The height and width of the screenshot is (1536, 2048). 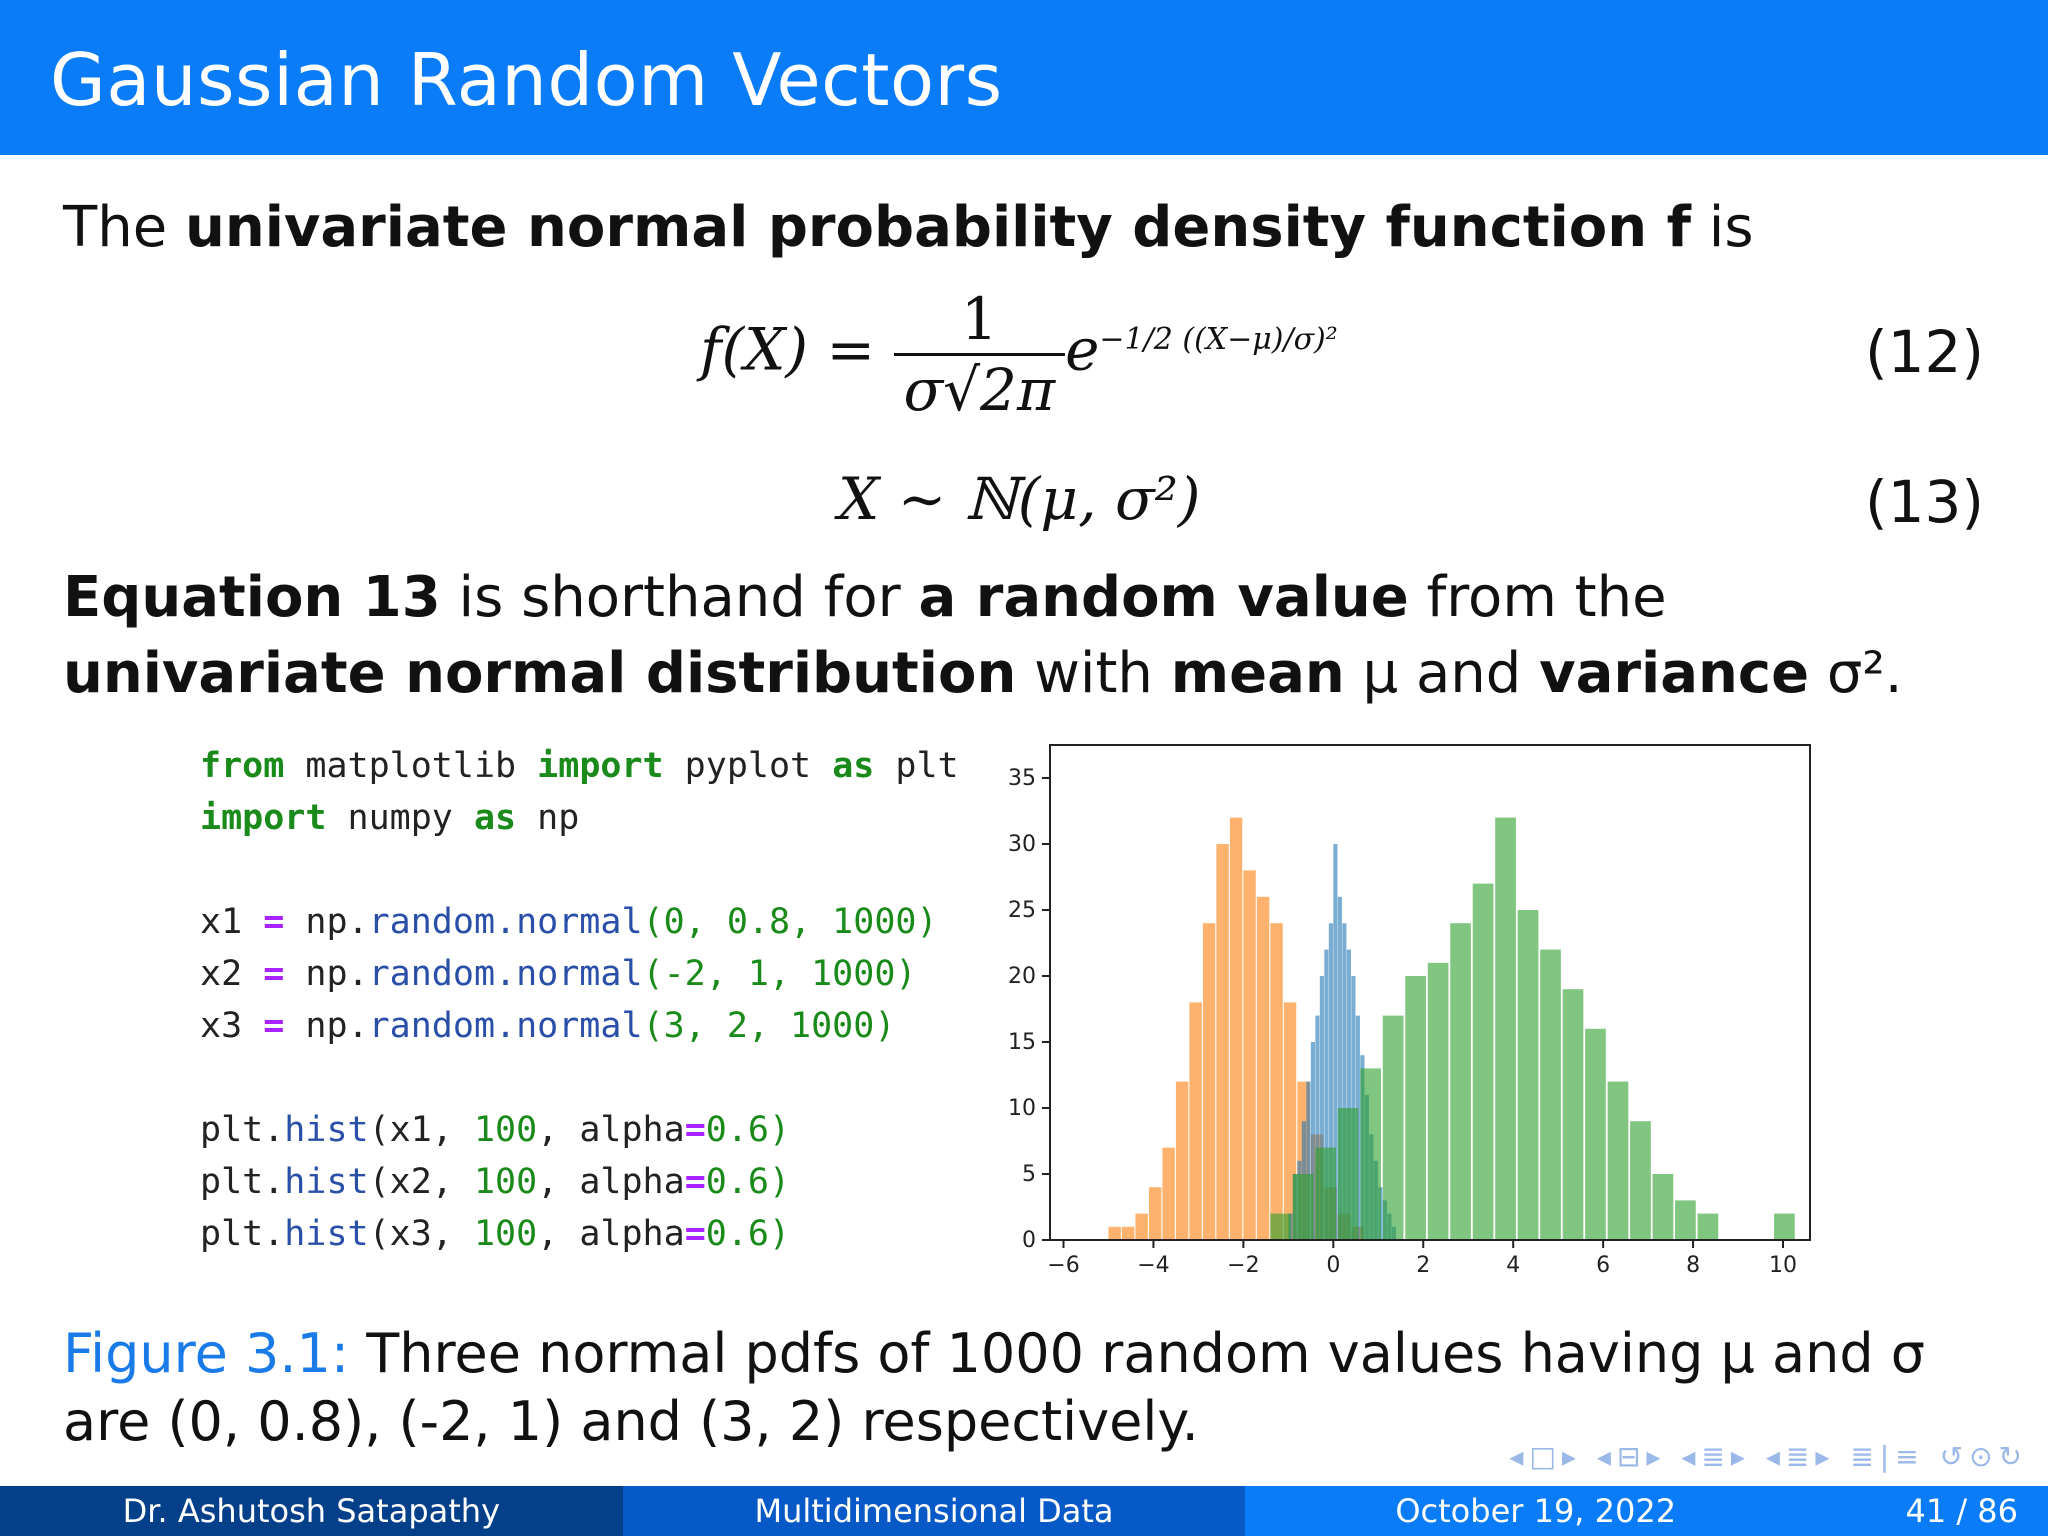 I want to click on desc-text-4: μ and, so click(x=1442, y=673).